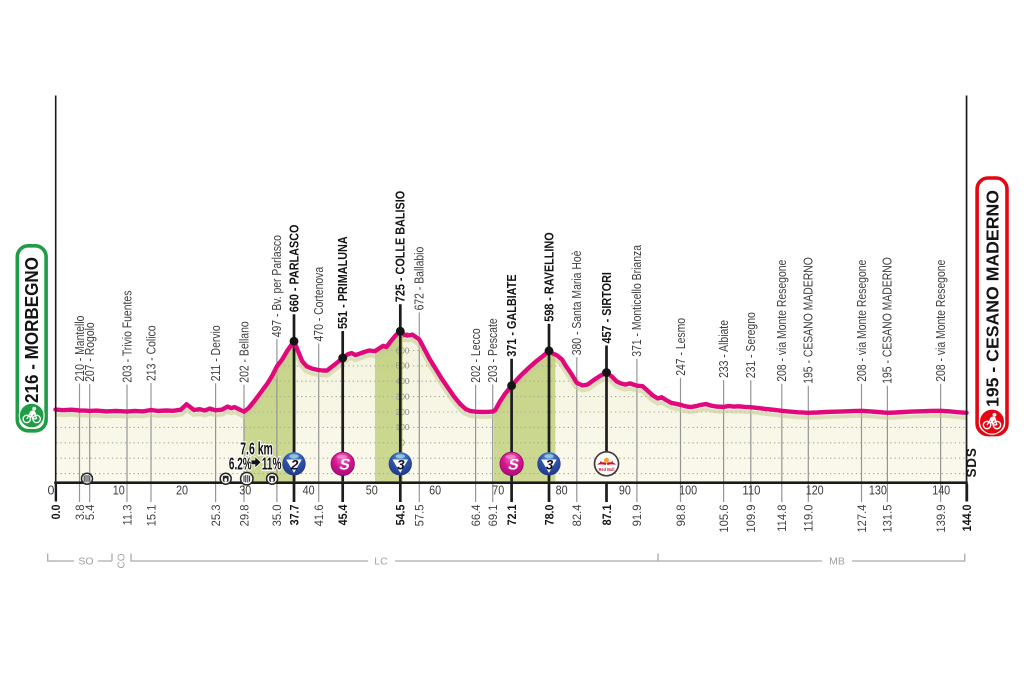 This screenshot has width=1024, height=681. I want to click on svg-text: 200, so click(403, 412).